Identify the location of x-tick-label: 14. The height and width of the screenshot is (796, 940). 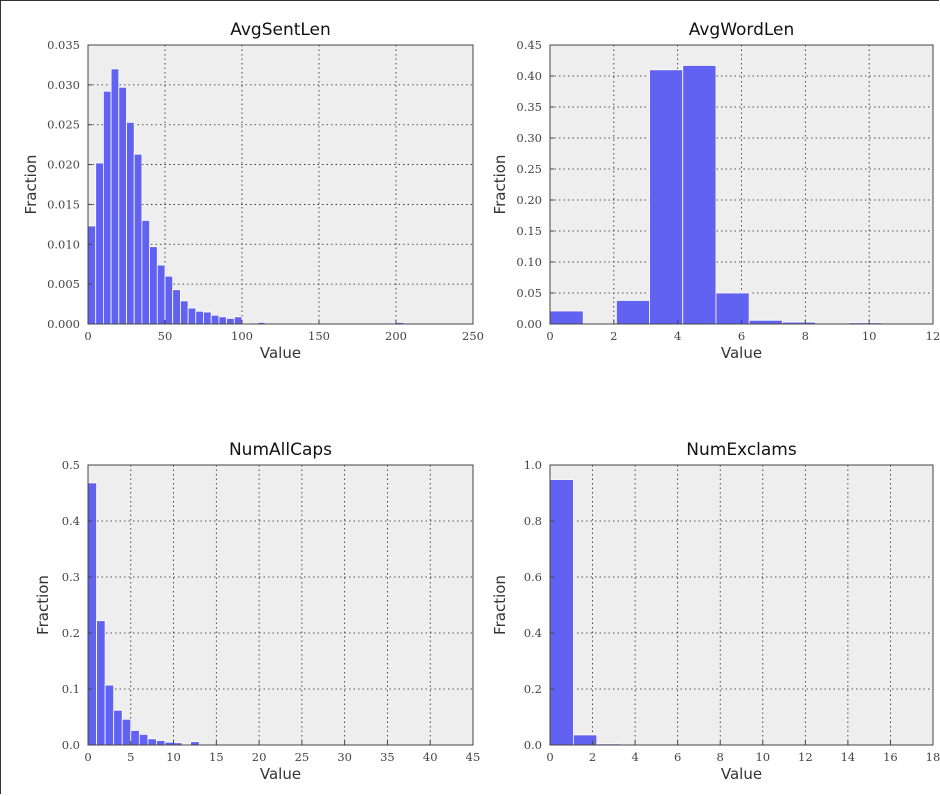
(848, 757).